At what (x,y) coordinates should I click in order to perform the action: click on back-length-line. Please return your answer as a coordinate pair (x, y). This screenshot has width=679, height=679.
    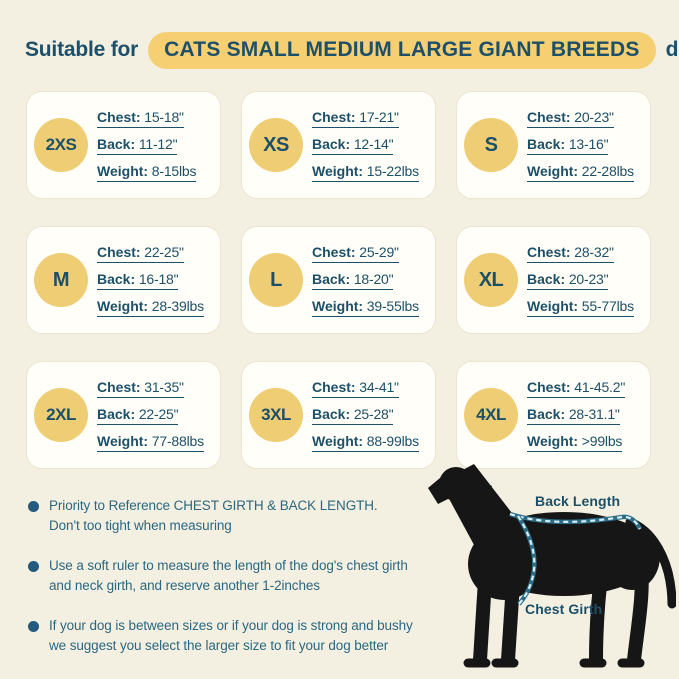
    Looking at the image, I should click on (576, 521).